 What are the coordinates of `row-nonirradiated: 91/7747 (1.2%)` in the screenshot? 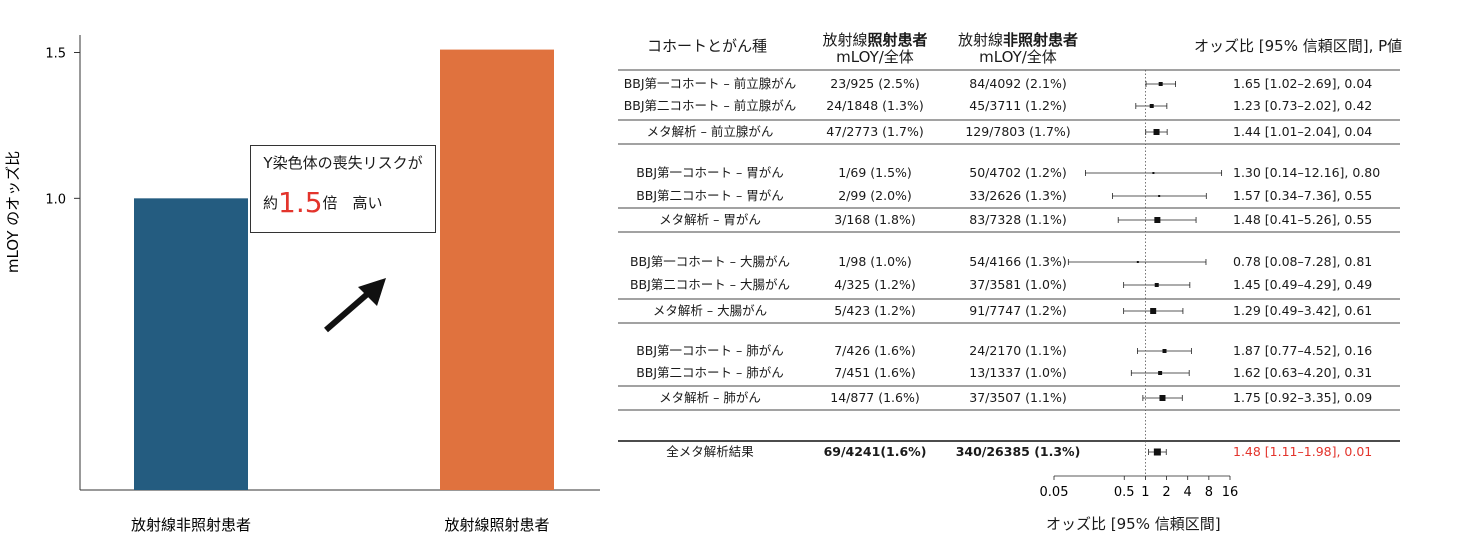 It's located at (1018, 310).